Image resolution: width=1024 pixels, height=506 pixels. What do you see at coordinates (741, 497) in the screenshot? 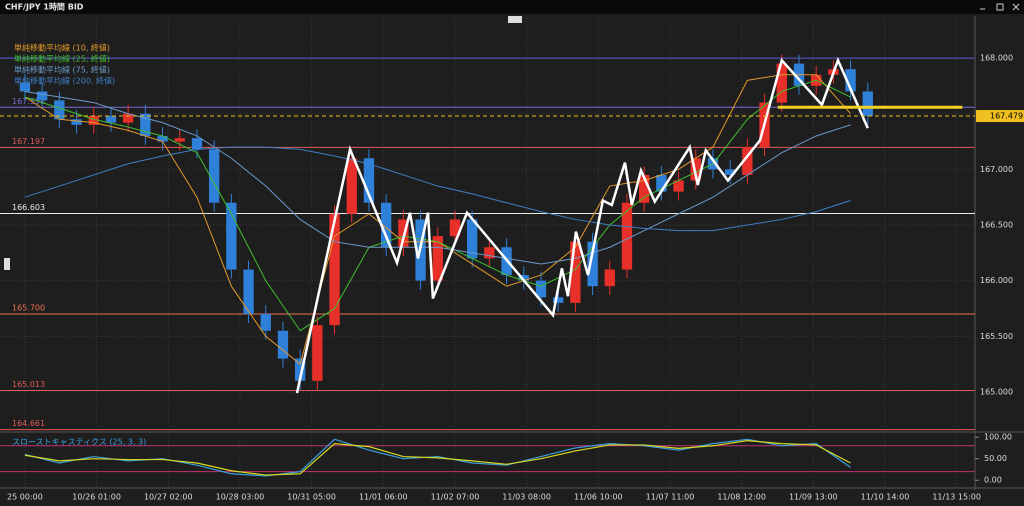
I see `x-tick-label: 11/08 12:00` at bounding box center [741, 497].